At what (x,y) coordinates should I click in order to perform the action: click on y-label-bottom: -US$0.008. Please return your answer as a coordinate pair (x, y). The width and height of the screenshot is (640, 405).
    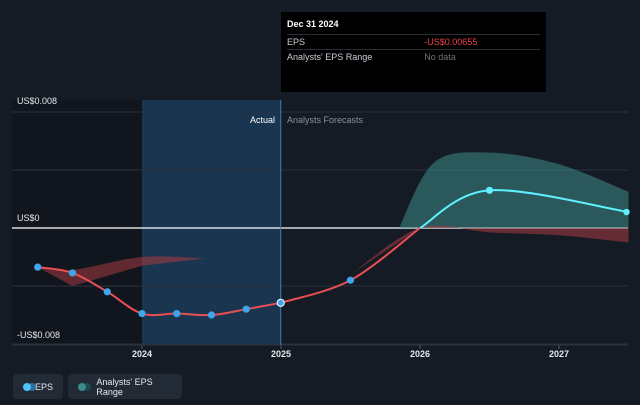
    Looking at the image, I should click on (39, 335).